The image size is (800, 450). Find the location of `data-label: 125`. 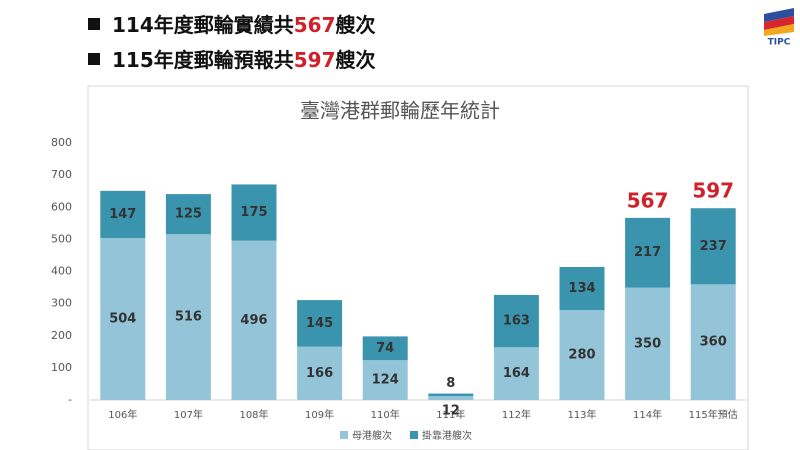

data-label: 125 is located at coordinates (188, 214).